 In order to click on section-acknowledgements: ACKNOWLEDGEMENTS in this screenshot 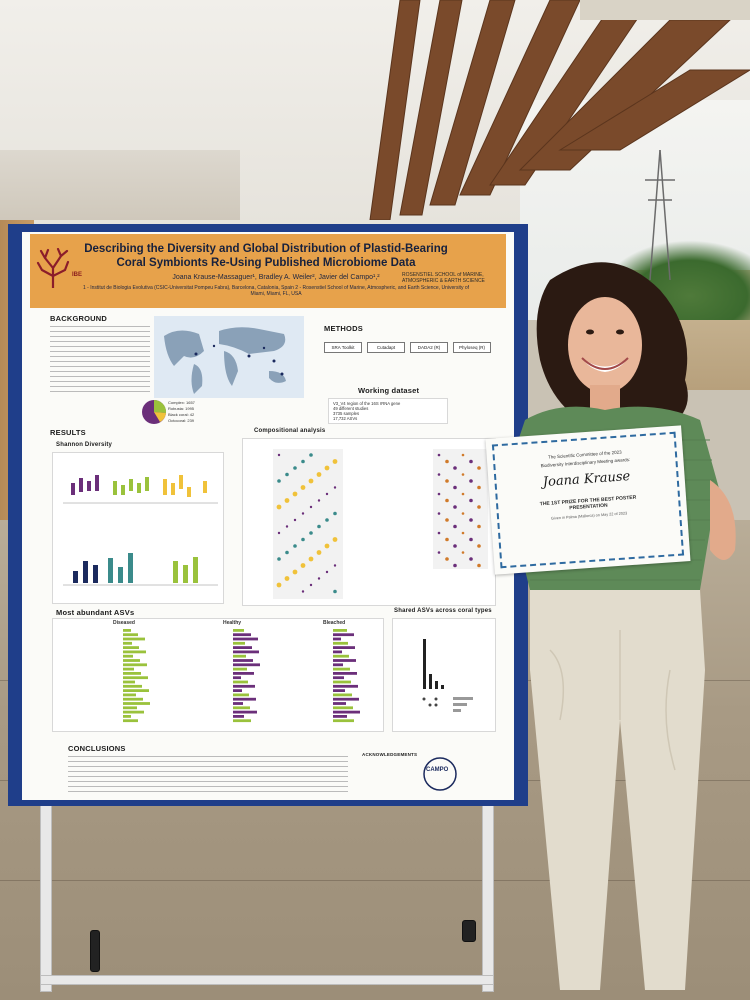, I will do `click(390, 754)`.